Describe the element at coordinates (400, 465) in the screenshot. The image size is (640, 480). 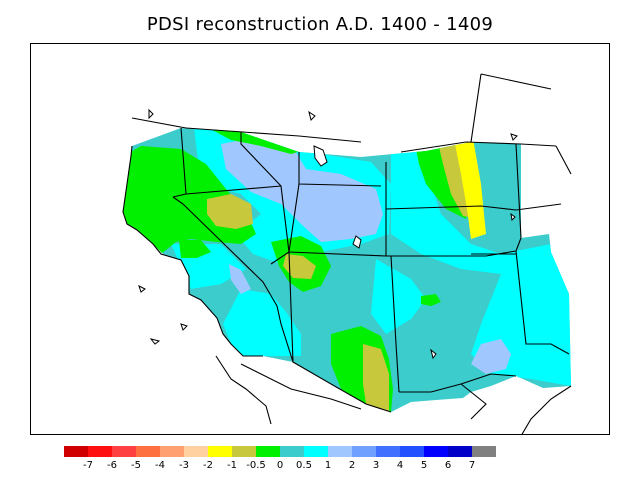
I see `colorbar-tick-label: 4` at that location.